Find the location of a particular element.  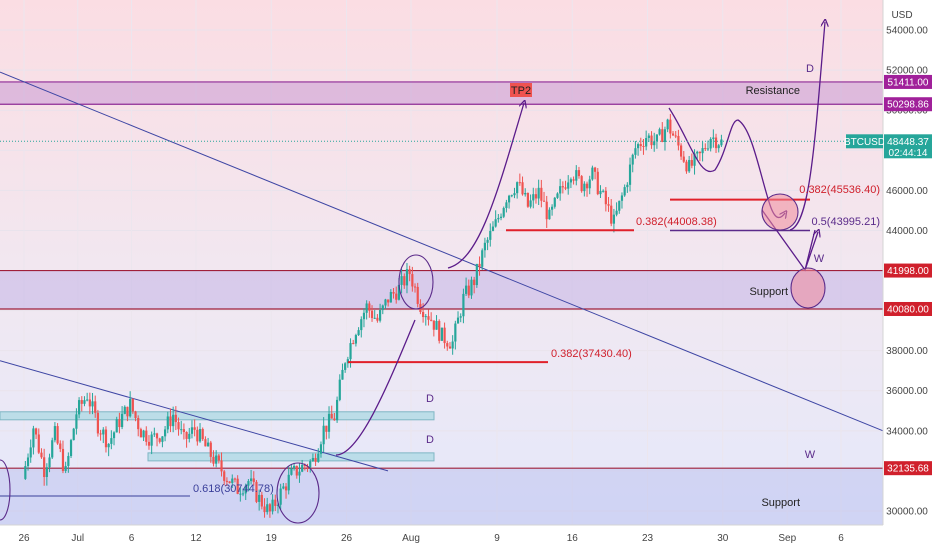

price-tick-label: 52000.00 is located at coordinates (907, 71).